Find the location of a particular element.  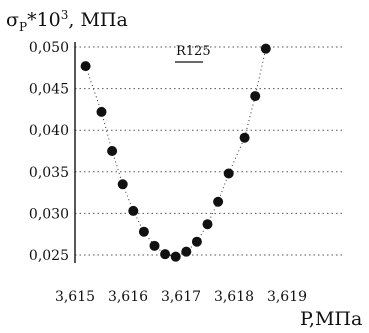

y-tick-label: 0,050 is located at coordinates (49, 48).